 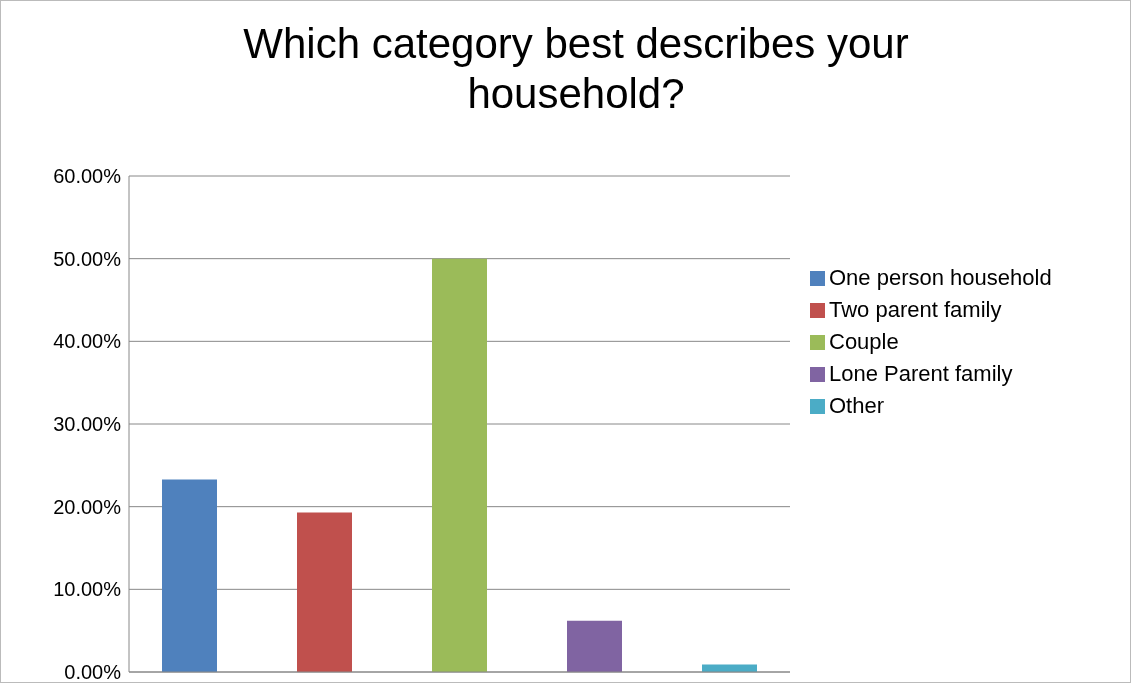 I want to click on chart-title: Which category best describes your household?, so click(x=576, y=69).